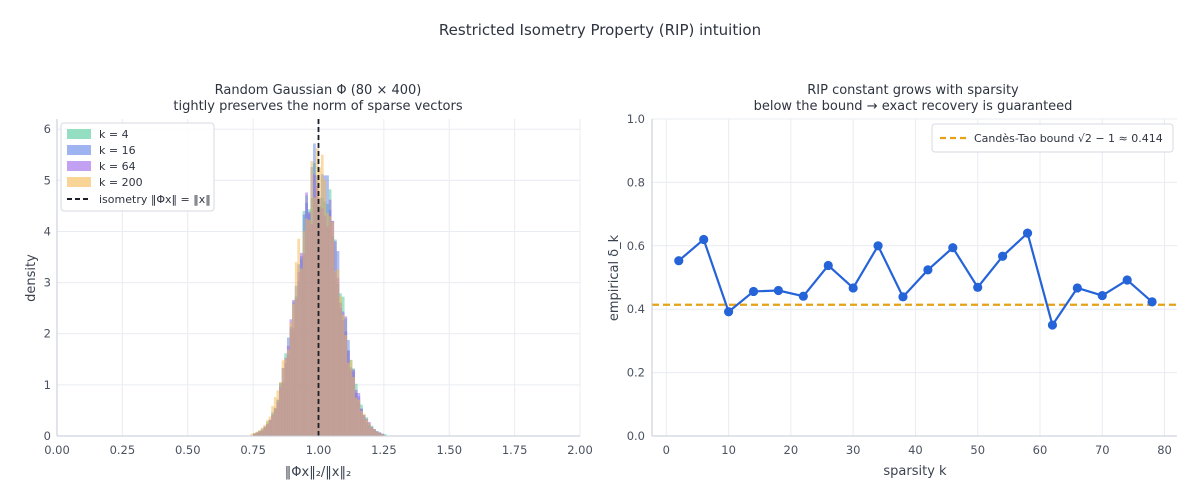  What do you see at coordinates (47, 180) in the screenshot?
I see `y-tick-label: 5` at bounding box center [47, 180].